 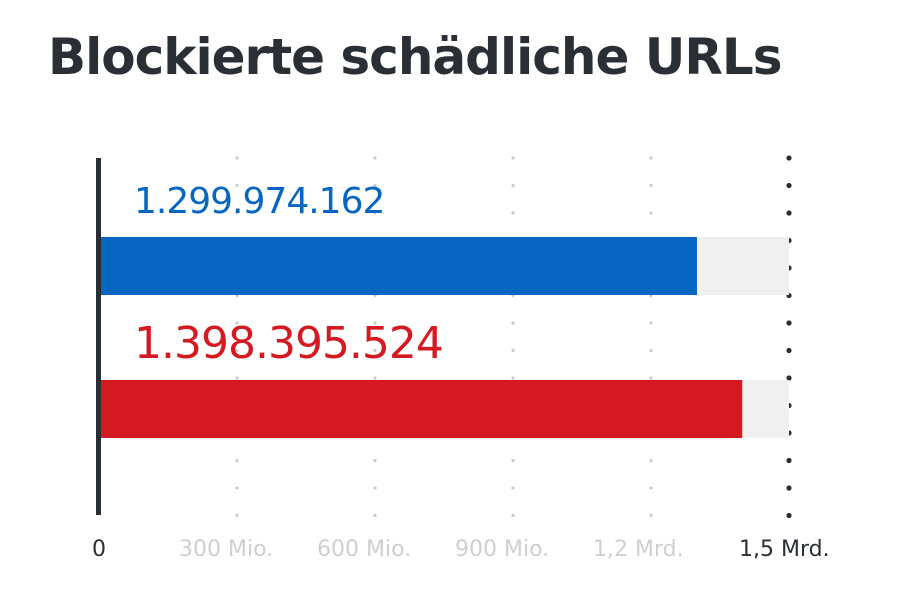 I want to click on x-tick-label: 600 Mio., so click(x=364, y=549).